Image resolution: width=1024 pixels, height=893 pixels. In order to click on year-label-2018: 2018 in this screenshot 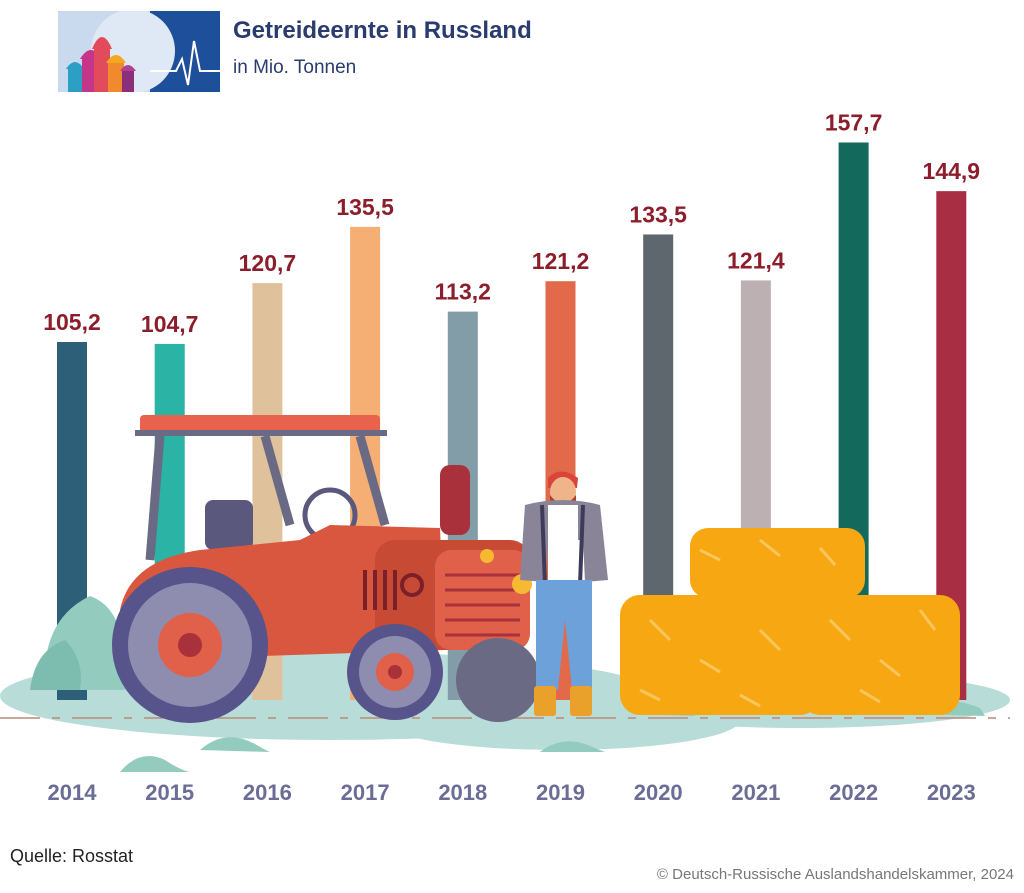, I will do `click(462, 792)`.